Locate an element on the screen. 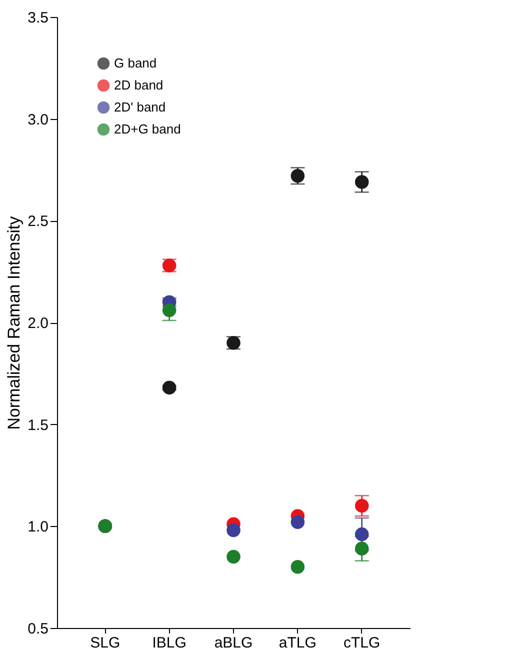  x-tick-label: IBLG is located at coordinates (169, 643).